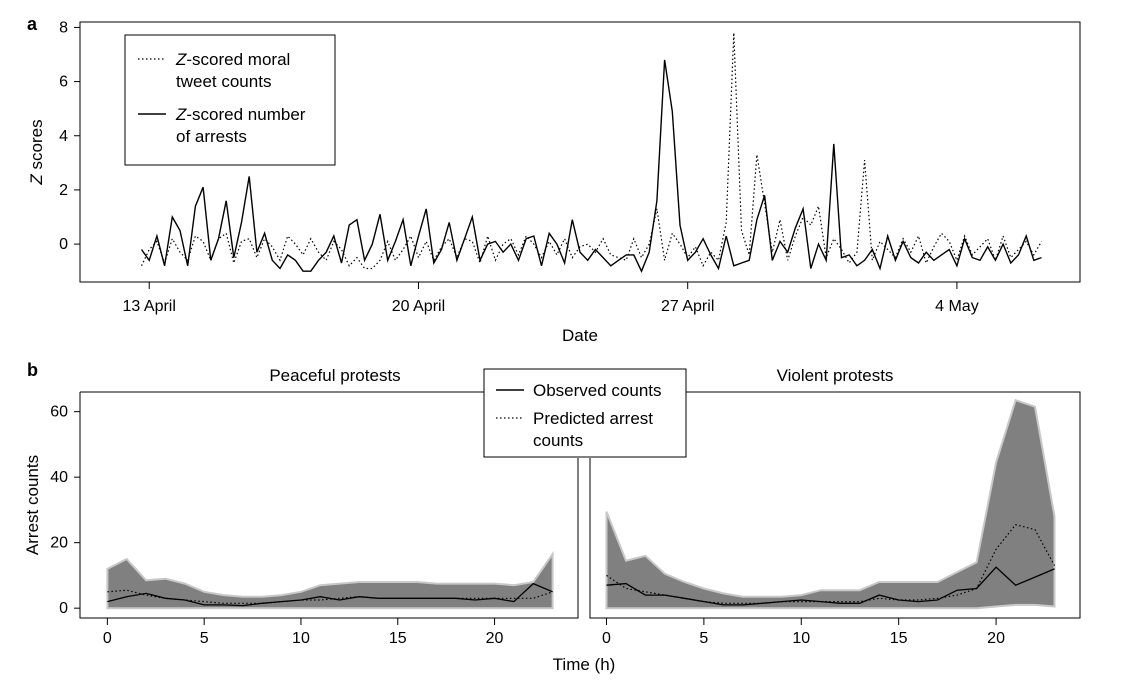 This screenshot has width=1148, height=682. Describe the element at coordinates (398, 638) in the screenshot. I see `pbl-xtick-label: 15` at that location.